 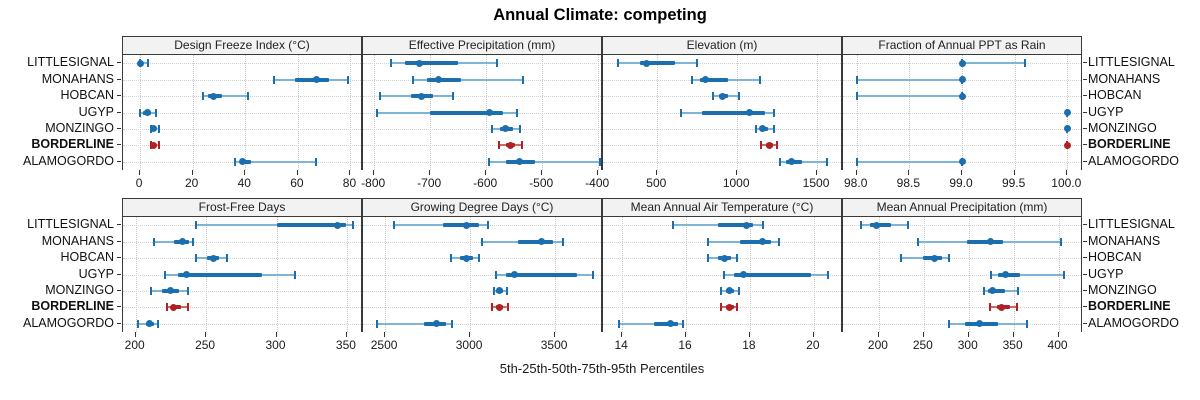 What do you see at coordinates (87, 95) in the screenshot?
I see `site-label-left: HOBCAN` at bounding box center [87, 95].